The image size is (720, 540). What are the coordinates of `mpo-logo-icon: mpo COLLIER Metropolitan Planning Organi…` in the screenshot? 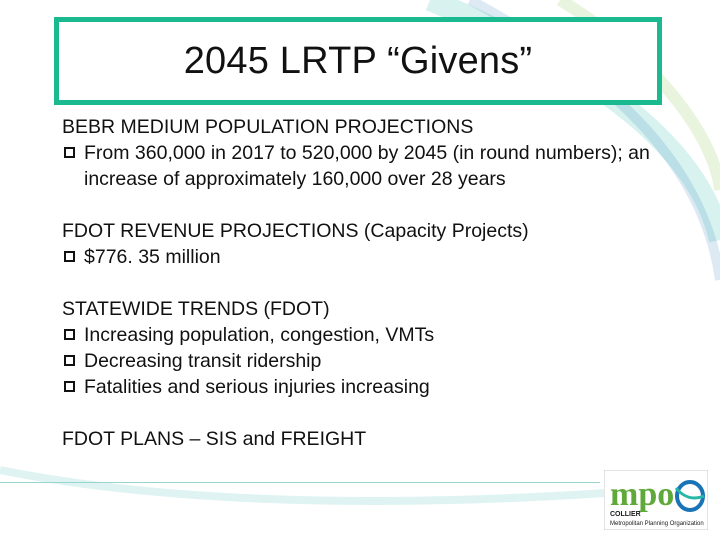 It's located at (656, 500).